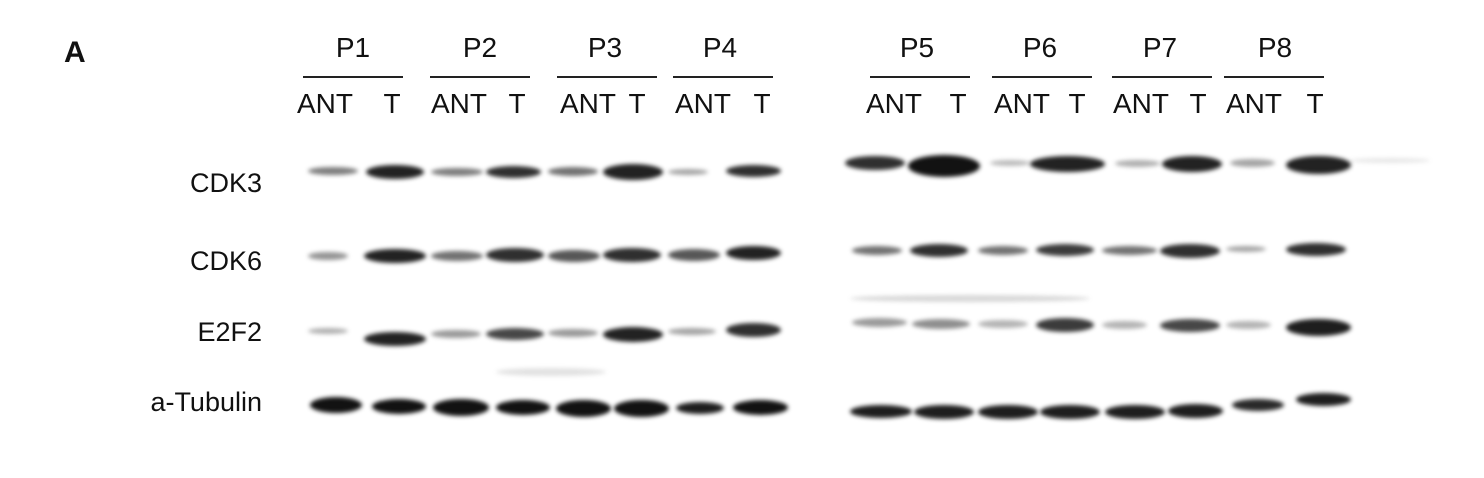  What do you see at coordinates (1160, 47) in the screenshot?
I see `patient-label-p7: P7` at bounding box center [1160, 47].